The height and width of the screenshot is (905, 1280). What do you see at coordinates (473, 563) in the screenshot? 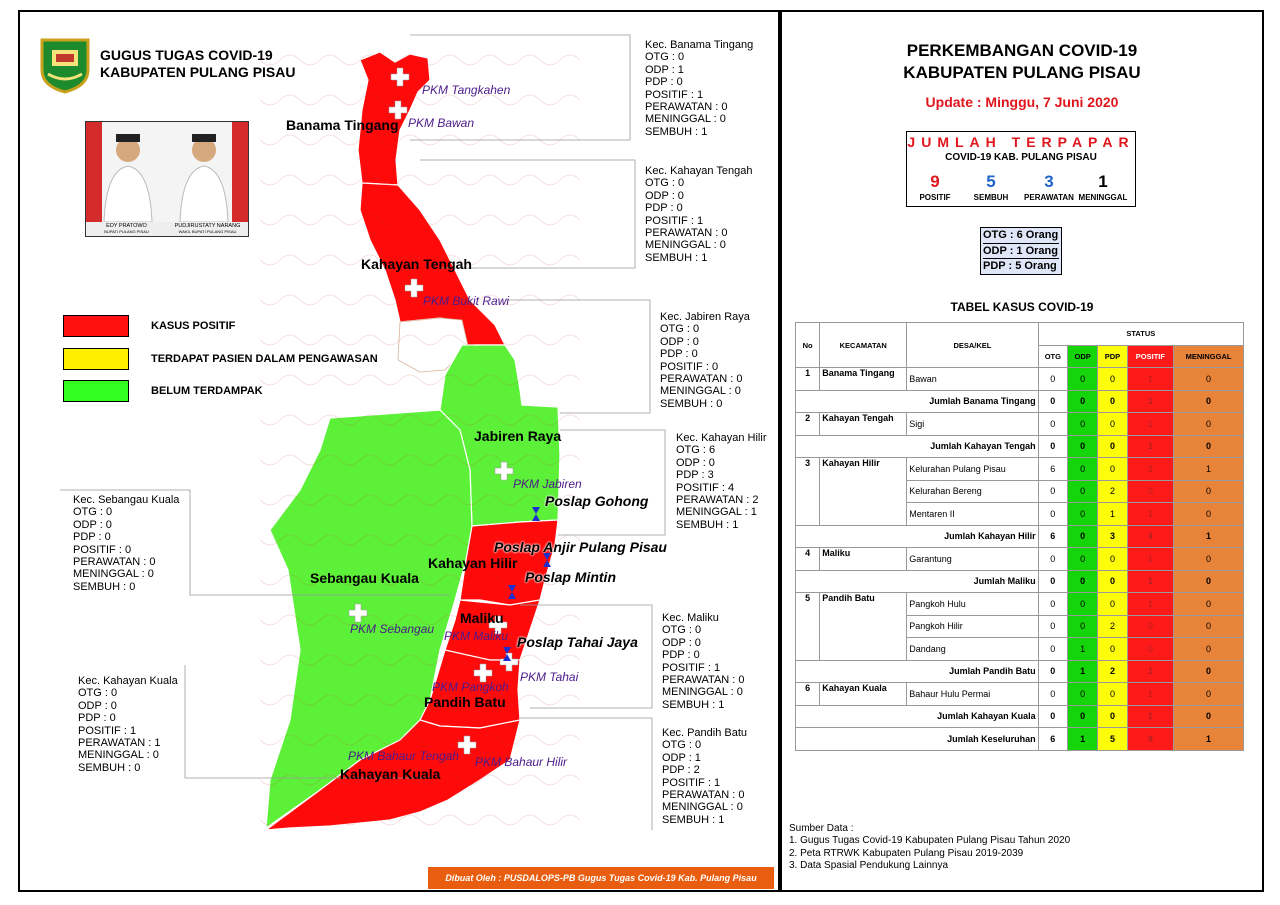
I see `region-label-kahayan-hilir: Kahayan Hilir` at bounding box center [473, 563].